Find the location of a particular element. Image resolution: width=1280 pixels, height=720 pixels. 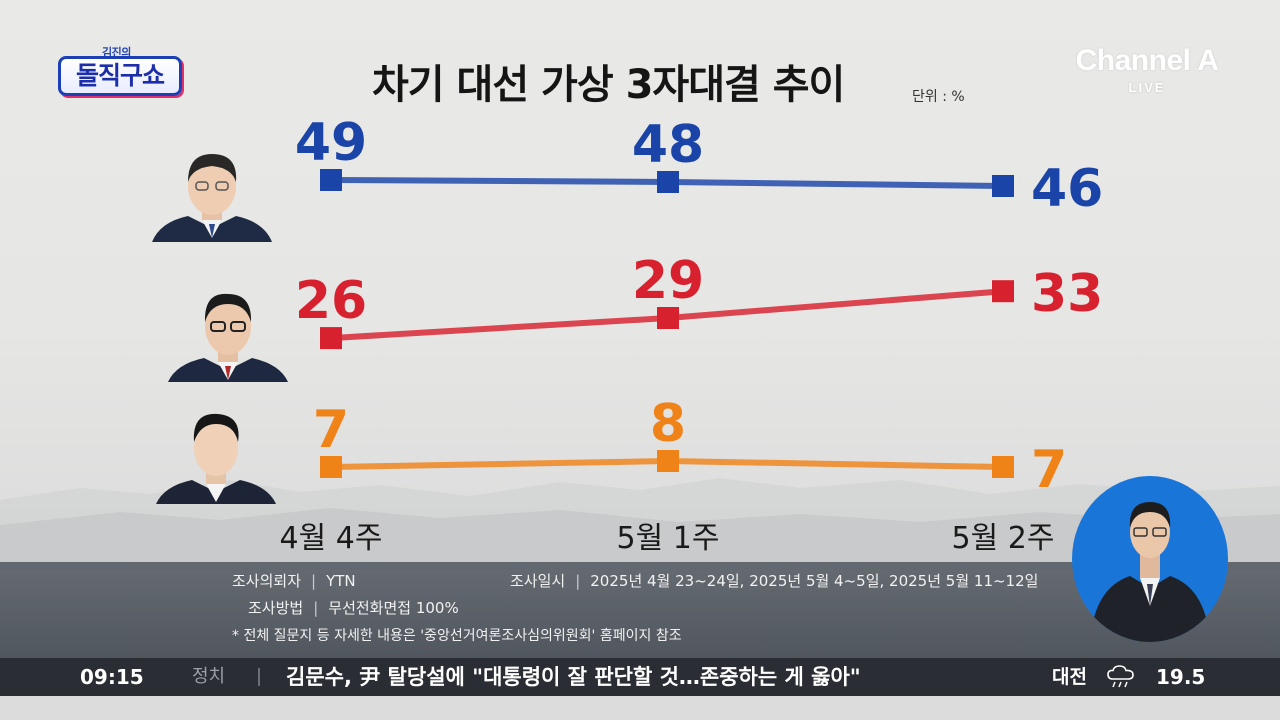

survey-method-row: 조사방법 | 무선전화면접 100% is located at coordinates (353, 607).